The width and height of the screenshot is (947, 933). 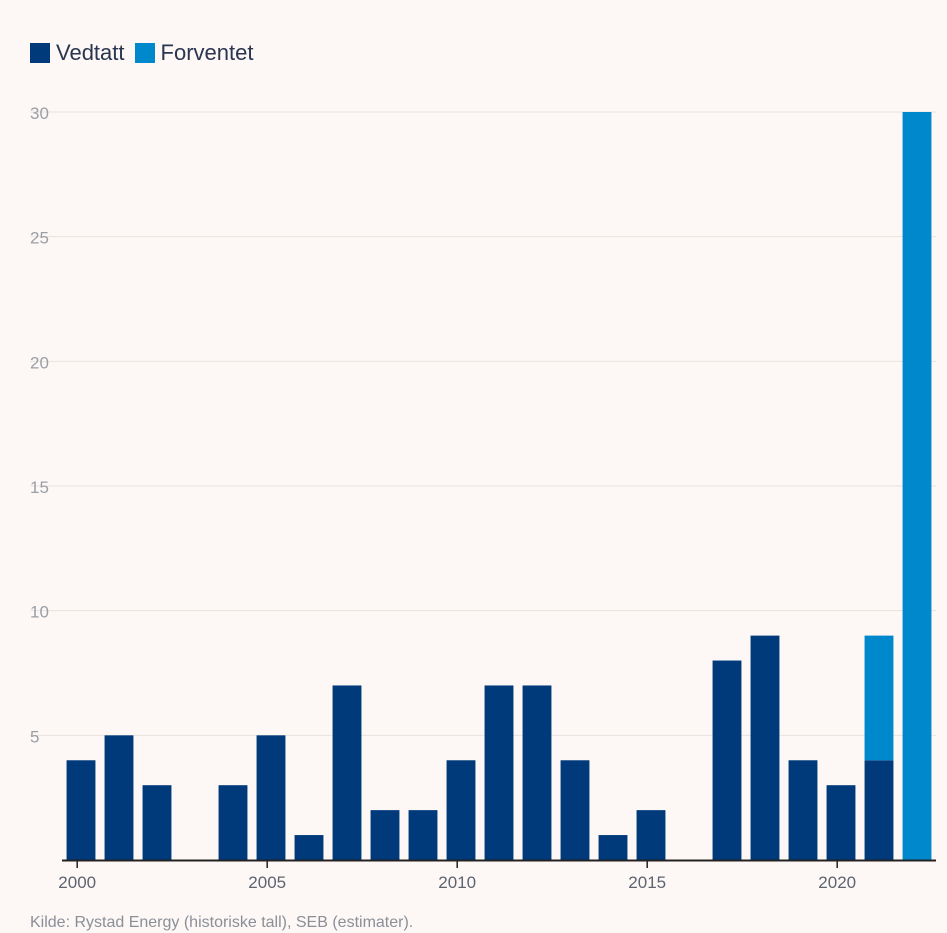 I want to click on bar-vedtatt-2021, so click(x=879, y=810).